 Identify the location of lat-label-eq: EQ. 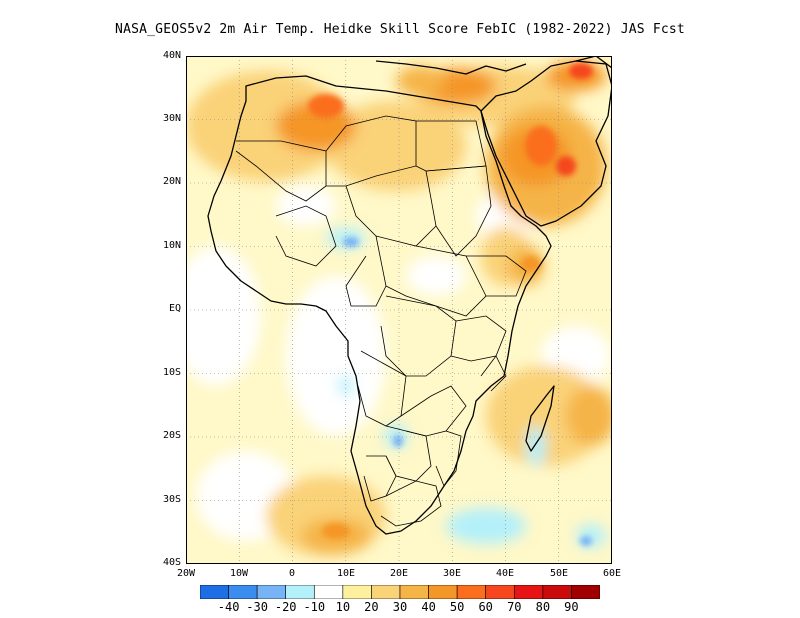
(174, 308).